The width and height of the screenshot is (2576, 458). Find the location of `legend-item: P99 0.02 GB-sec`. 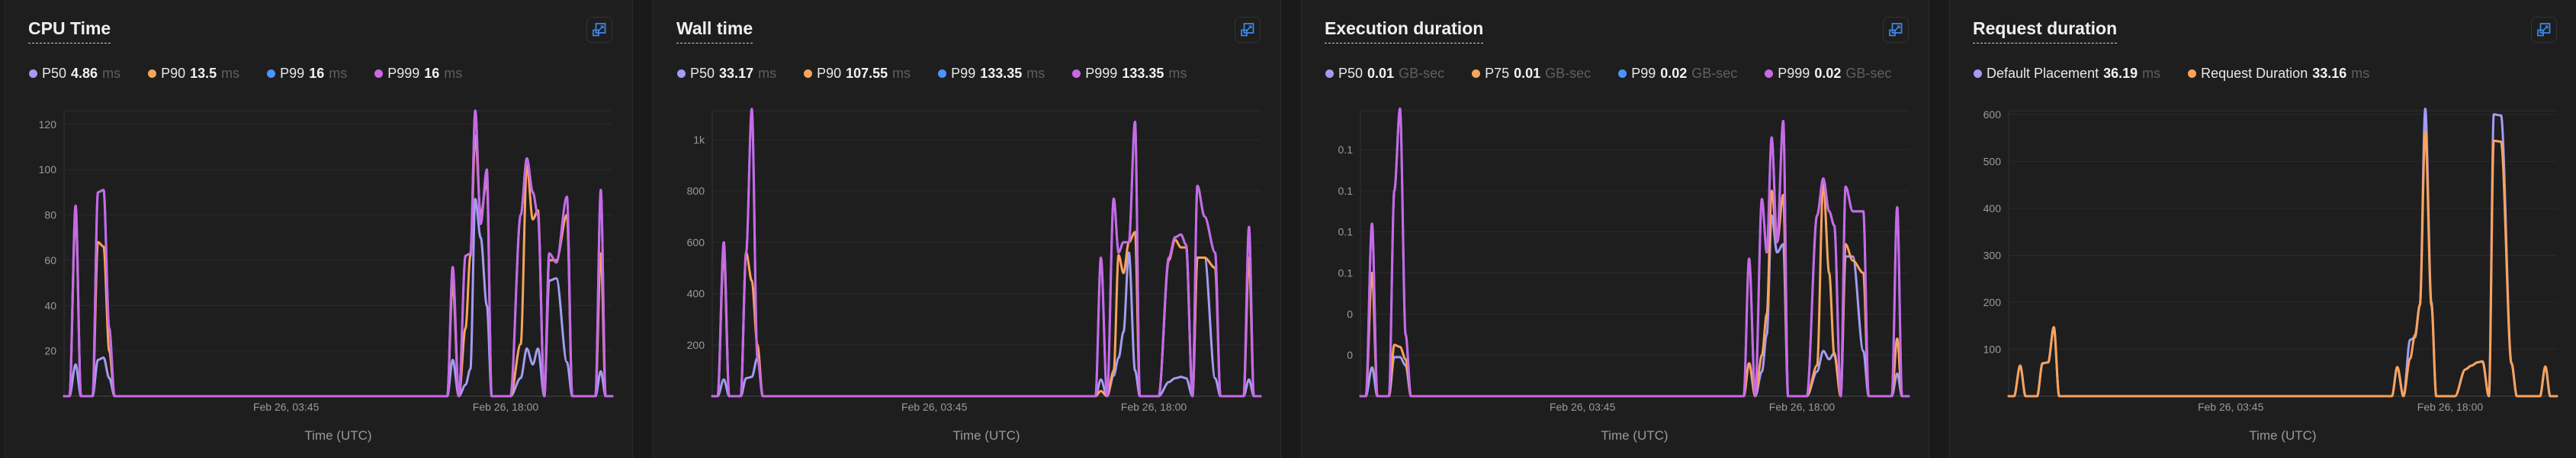

legend-item: P99 0.02 GB-sec is located at coordinates (1678, 74).